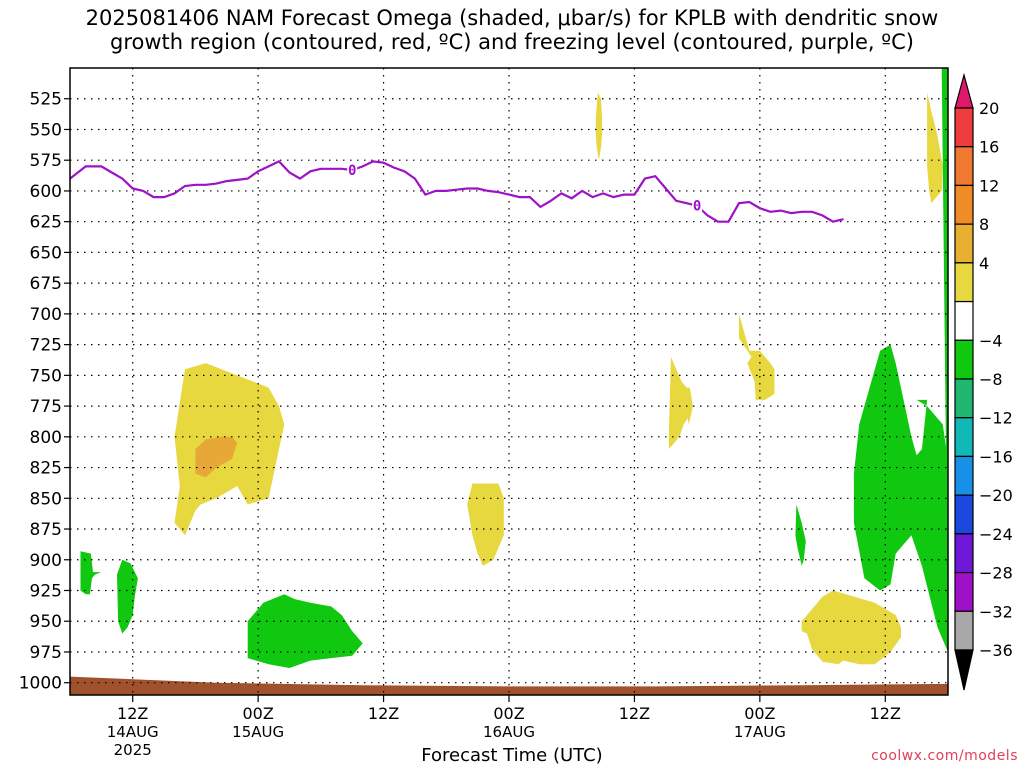 Image resolution: width=1024 pixels, height=768 pixels. What do you see at coordinates (508, 713) in the screenshot?
I see `x-tick-label-42: 00Z` at bounding box center [508, 713].